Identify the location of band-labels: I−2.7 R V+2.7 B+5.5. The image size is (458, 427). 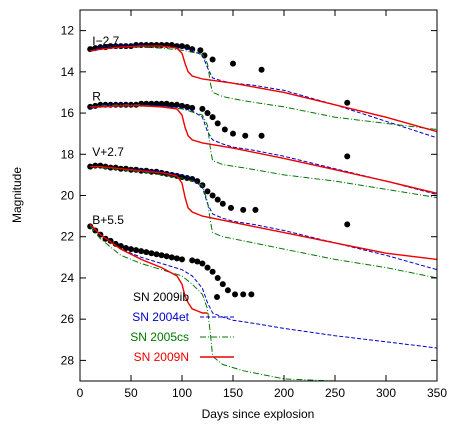
(108, 130).